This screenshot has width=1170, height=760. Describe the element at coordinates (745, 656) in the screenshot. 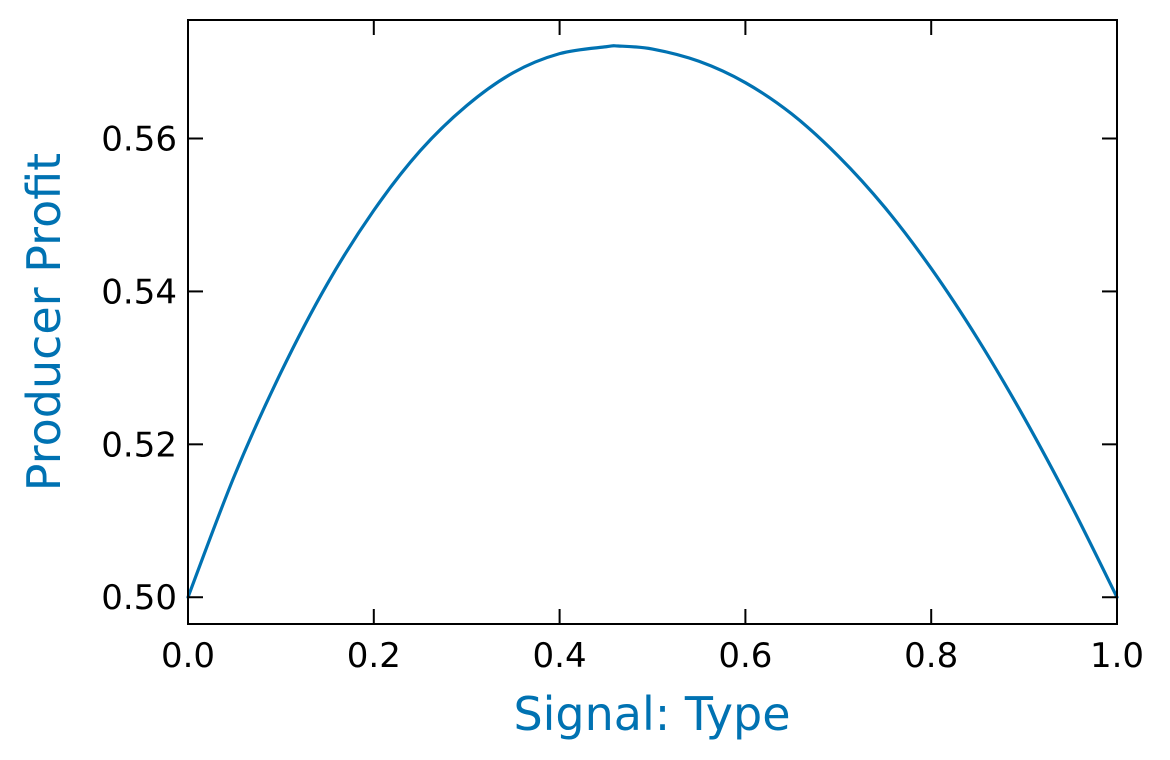

I see `x-tick-label: 0.6` at that location.